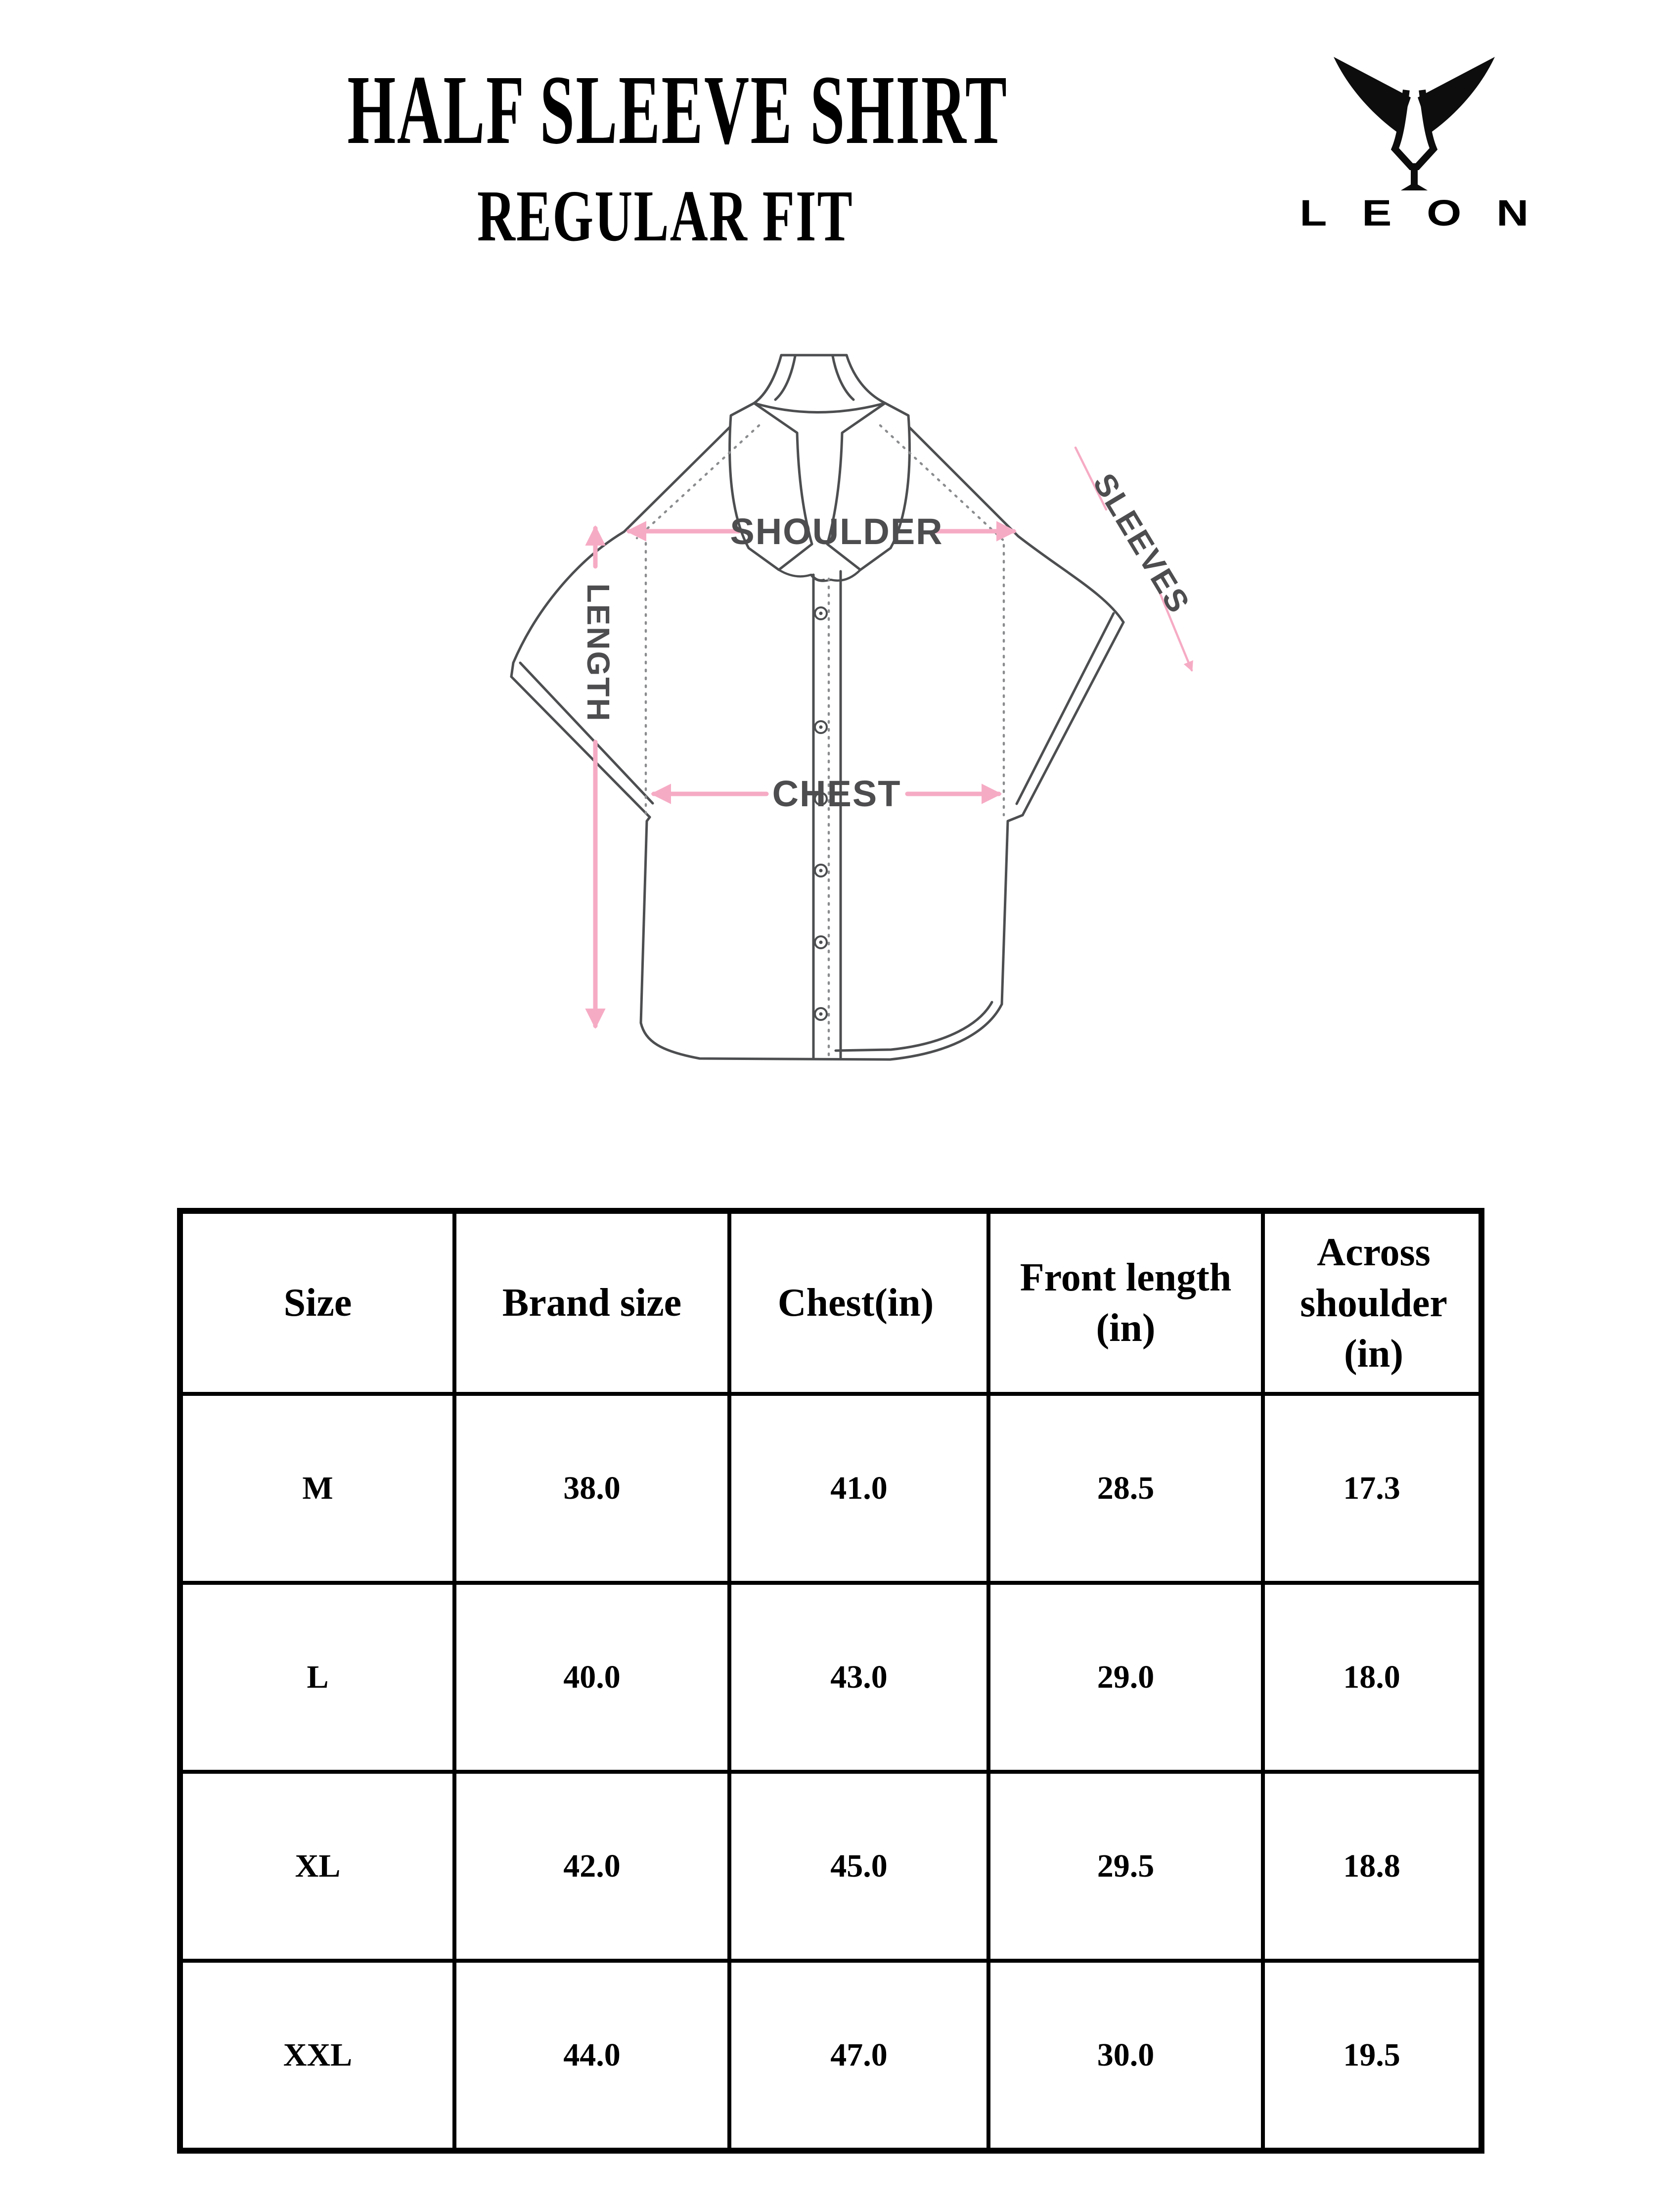 This screenshot has height=2212, width=1659. What do you see at coordinates (591, 1678) in the screenshot?
I see `brand-size-cell: 40.0` at bounding box center [591, 1678].